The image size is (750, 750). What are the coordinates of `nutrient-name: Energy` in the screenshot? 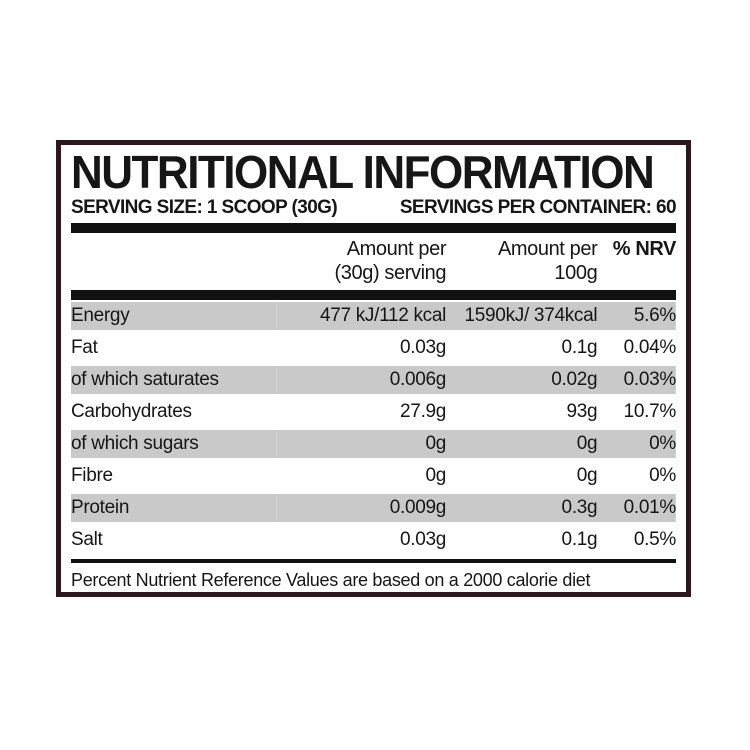 It's located at (174, 313).